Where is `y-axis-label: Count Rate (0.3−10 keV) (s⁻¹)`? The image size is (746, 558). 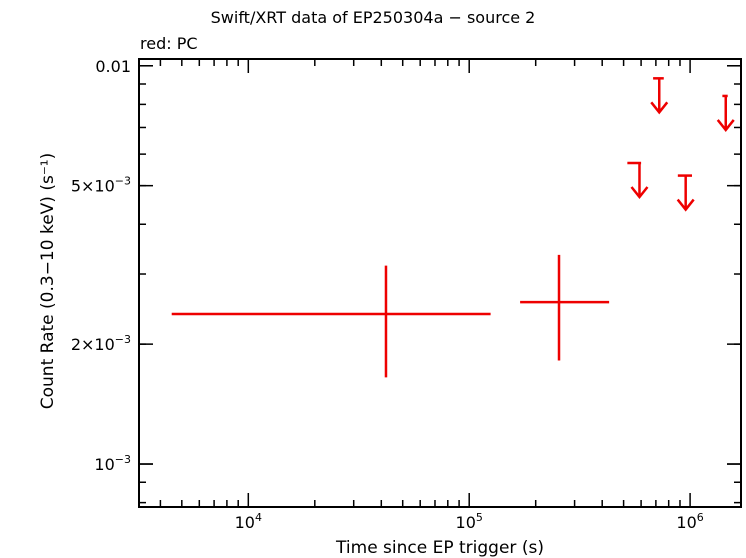 y-axis-label: Count Rate (0.3−10 keV) (s⁻¹) is located at coordinates (48, 281).